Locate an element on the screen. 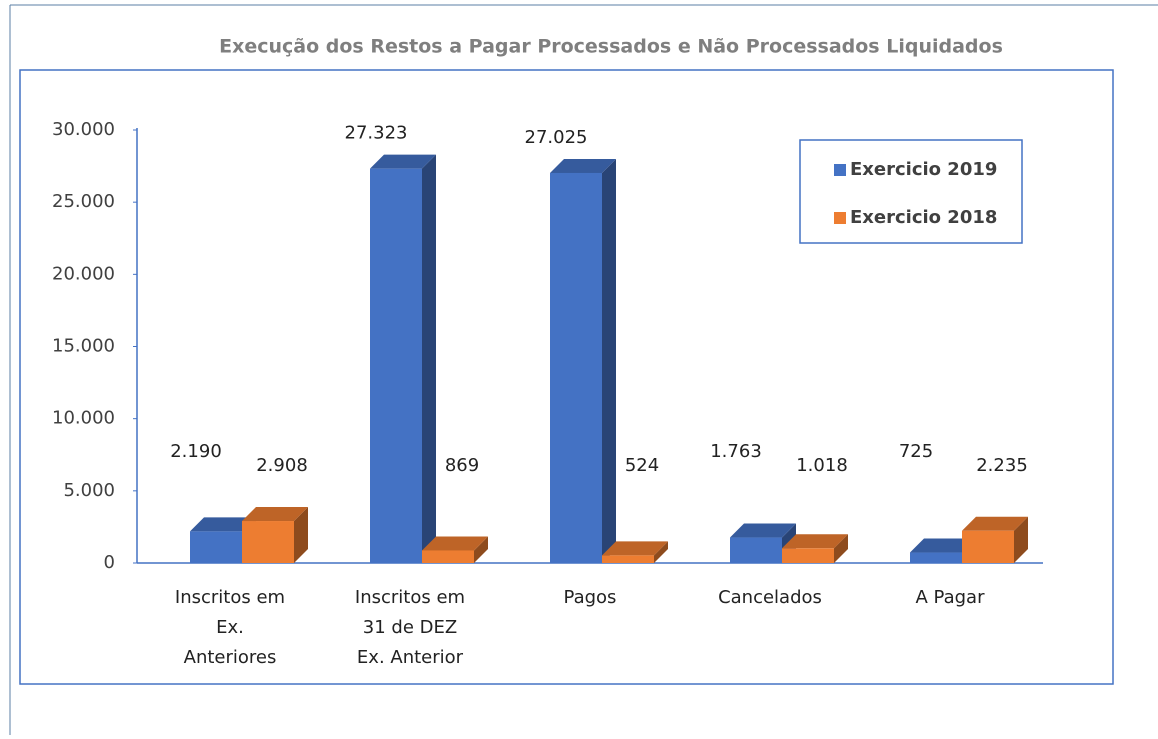 The height and width of the screenshot is (739, 1158). y-tick-label: 15.000 is located at coordinates (83, 346).